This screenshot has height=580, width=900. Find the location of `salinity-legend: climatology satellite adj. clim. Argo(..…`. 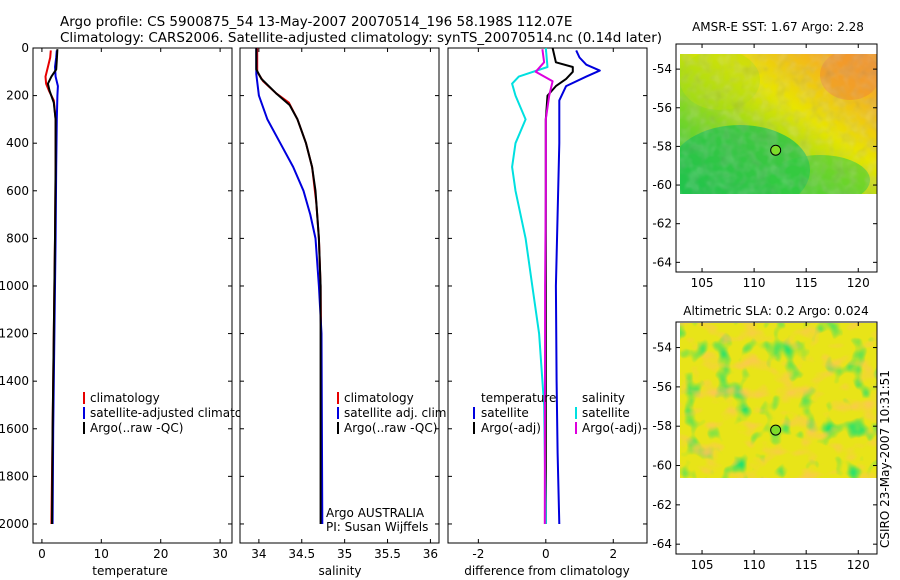

salinity-legend: climatology satellite adj. clim. Argo(..… is located at coordinates (393, 413).